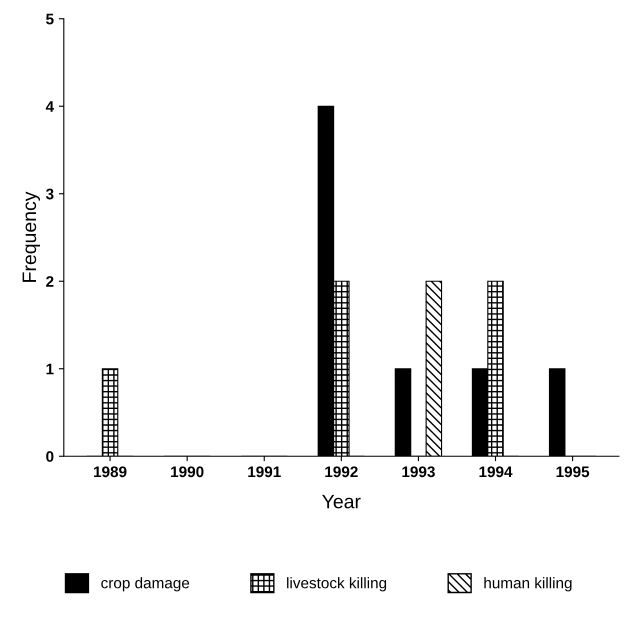 The width and height of the screenshot is (638, 625). Describe the element at coordinates (31, 237) in the screenshot. I see `y-axis-title: Frequency` at that location.